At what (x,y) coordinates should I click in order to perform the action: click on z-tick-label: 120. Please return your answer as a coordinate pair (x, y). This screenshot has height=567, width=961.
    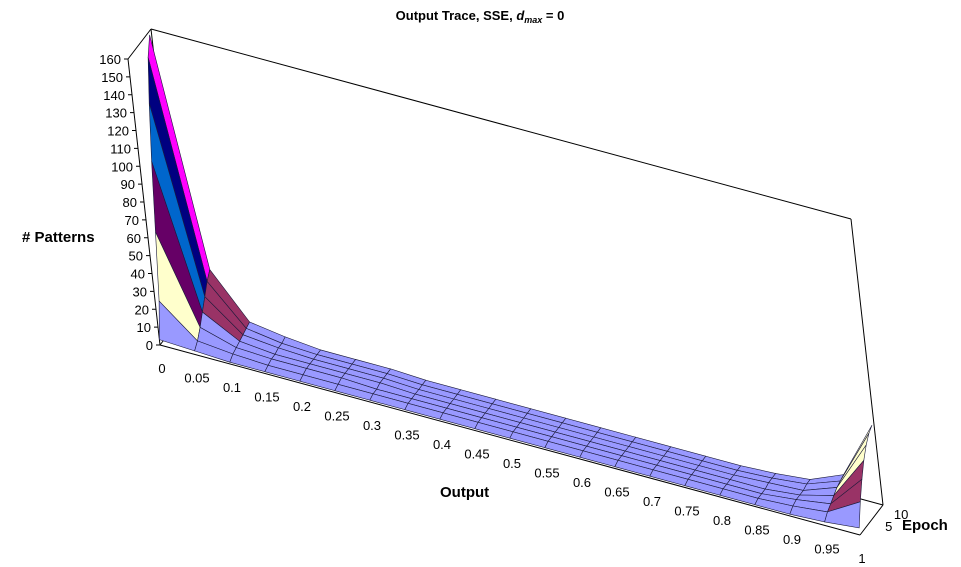
    Looking at the image, I should click on (118, 131).